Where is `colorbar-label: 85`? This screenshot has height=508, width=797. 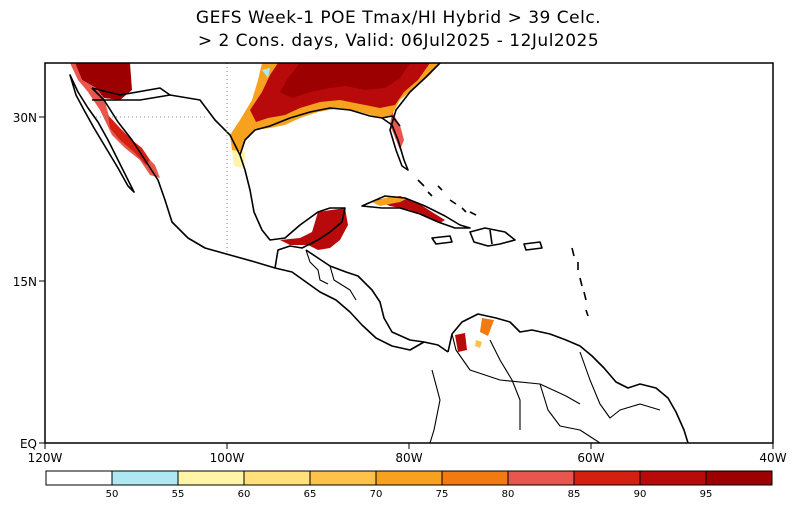 colorbar-label: 85 is located at coordinates (574, 494).